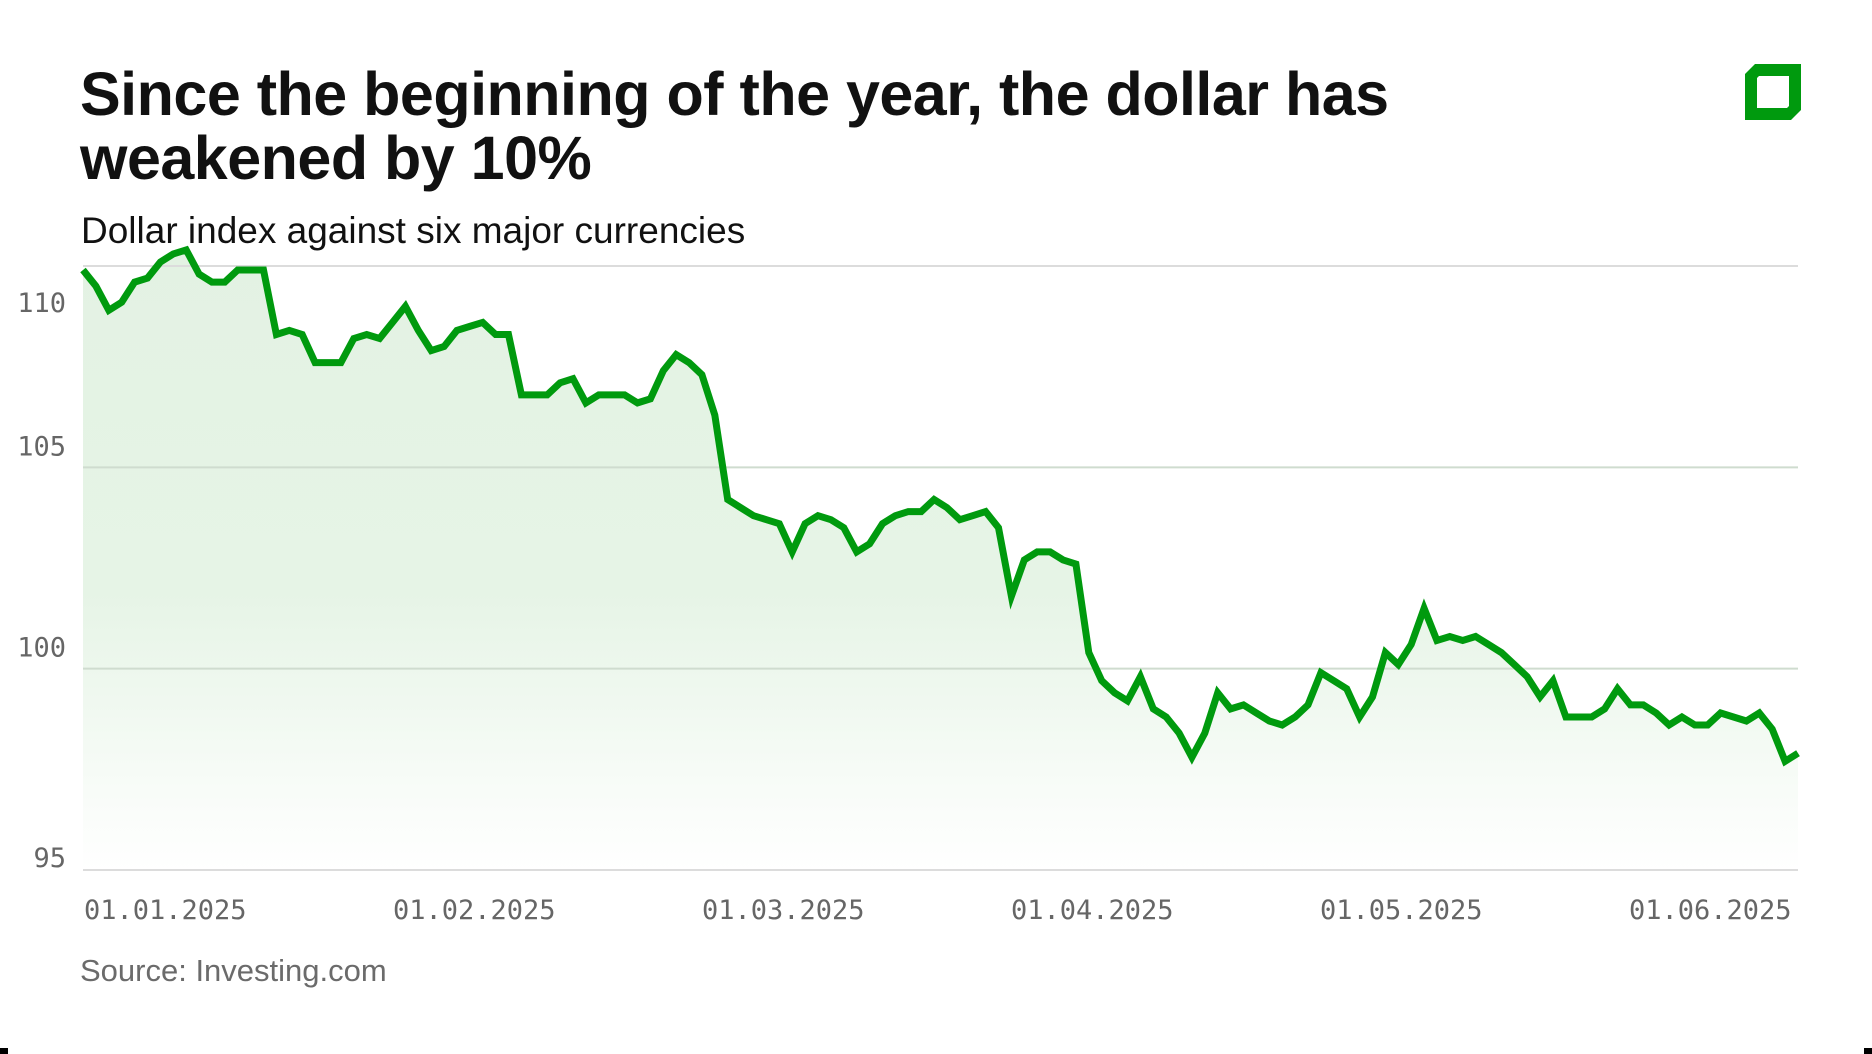 Image resolution: width=1872 pixels, height=1054 pixels. I want to click on y-tick-label: 105, so click(41, 446).